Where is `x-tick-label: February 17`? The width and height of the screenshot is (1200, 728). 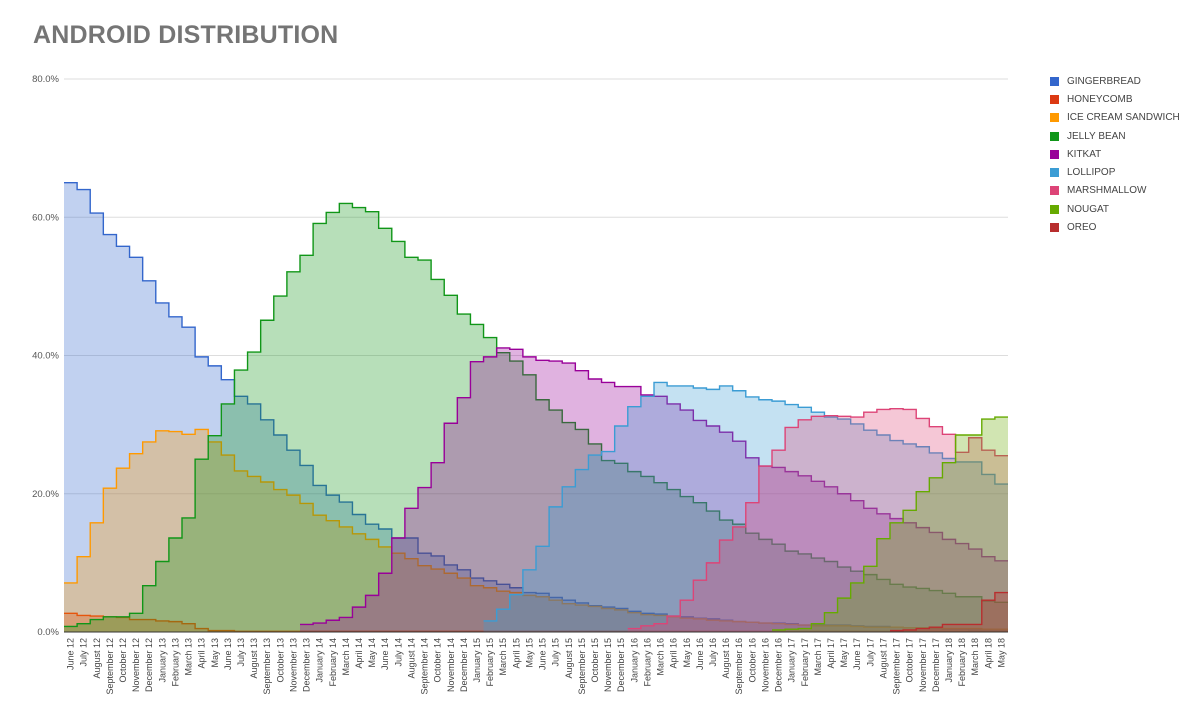
x-tick-label: February 17 is located at coordinates (805, 662).